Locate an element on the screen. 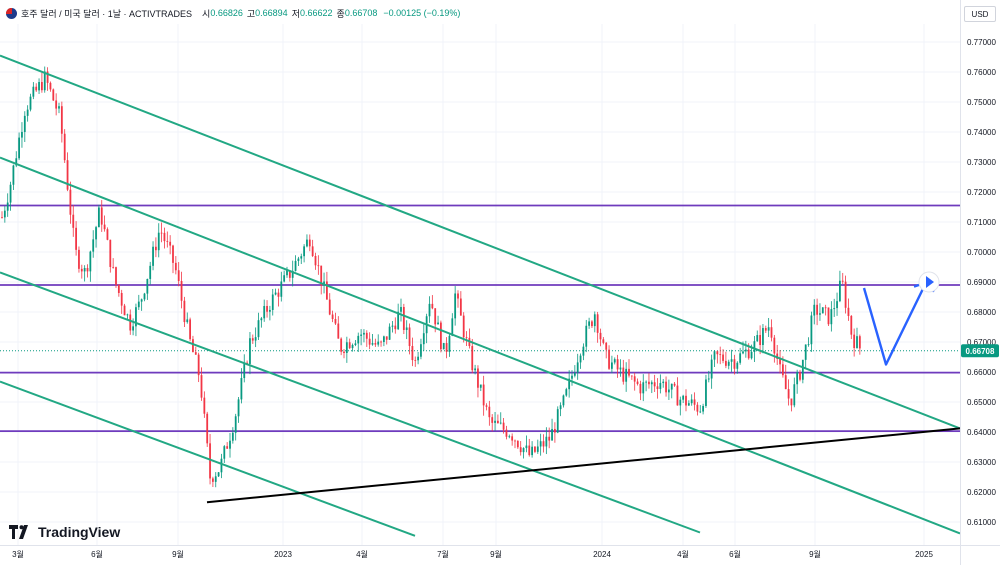  currency-selector: USD is located at coordinates (980, 14).